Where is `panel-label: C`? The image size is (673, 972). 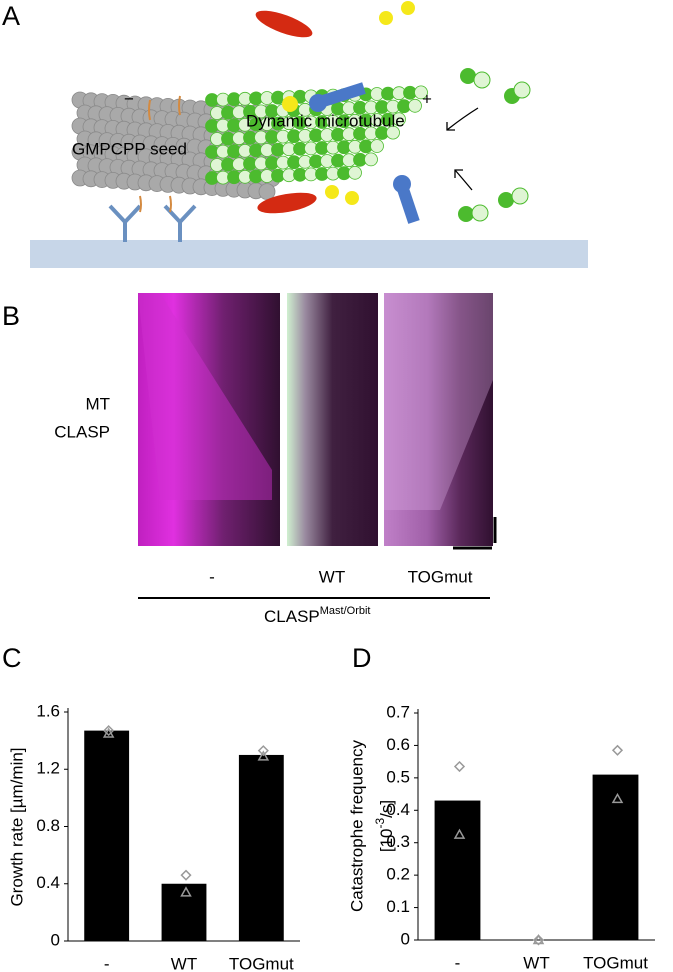
panel-label: C is located at coordinates (12, 658).